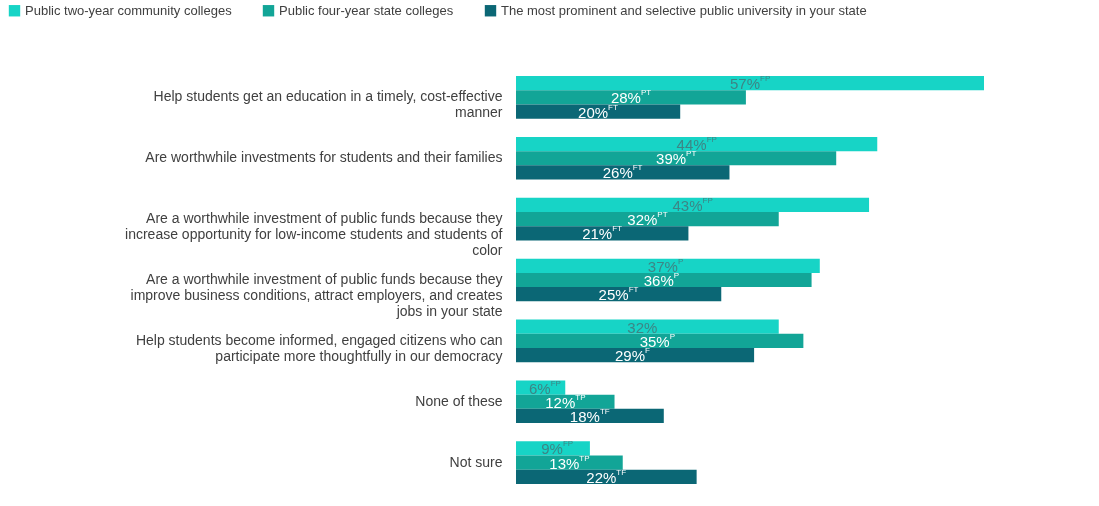  Describe the element at coordinates (314, 234) in the screenshot. I see `y-tick-label: Are a worthwhile investment of public funds because they increase opportunity for low-income students and students of color` at that location.